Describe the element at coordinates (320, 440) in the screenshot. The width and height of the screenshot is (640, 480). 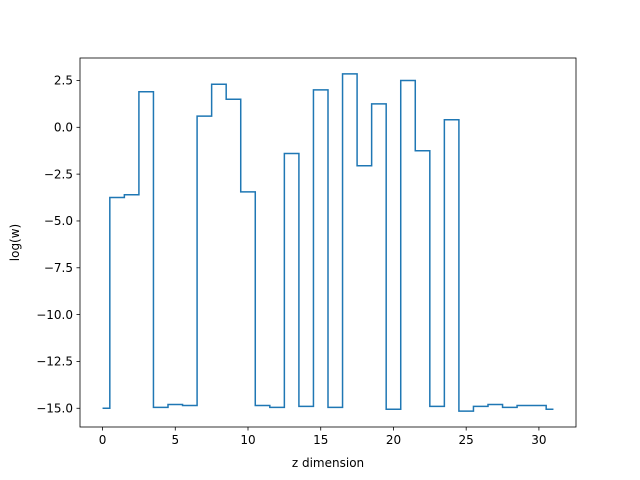
I see `x-tick-label: 15` at that location.